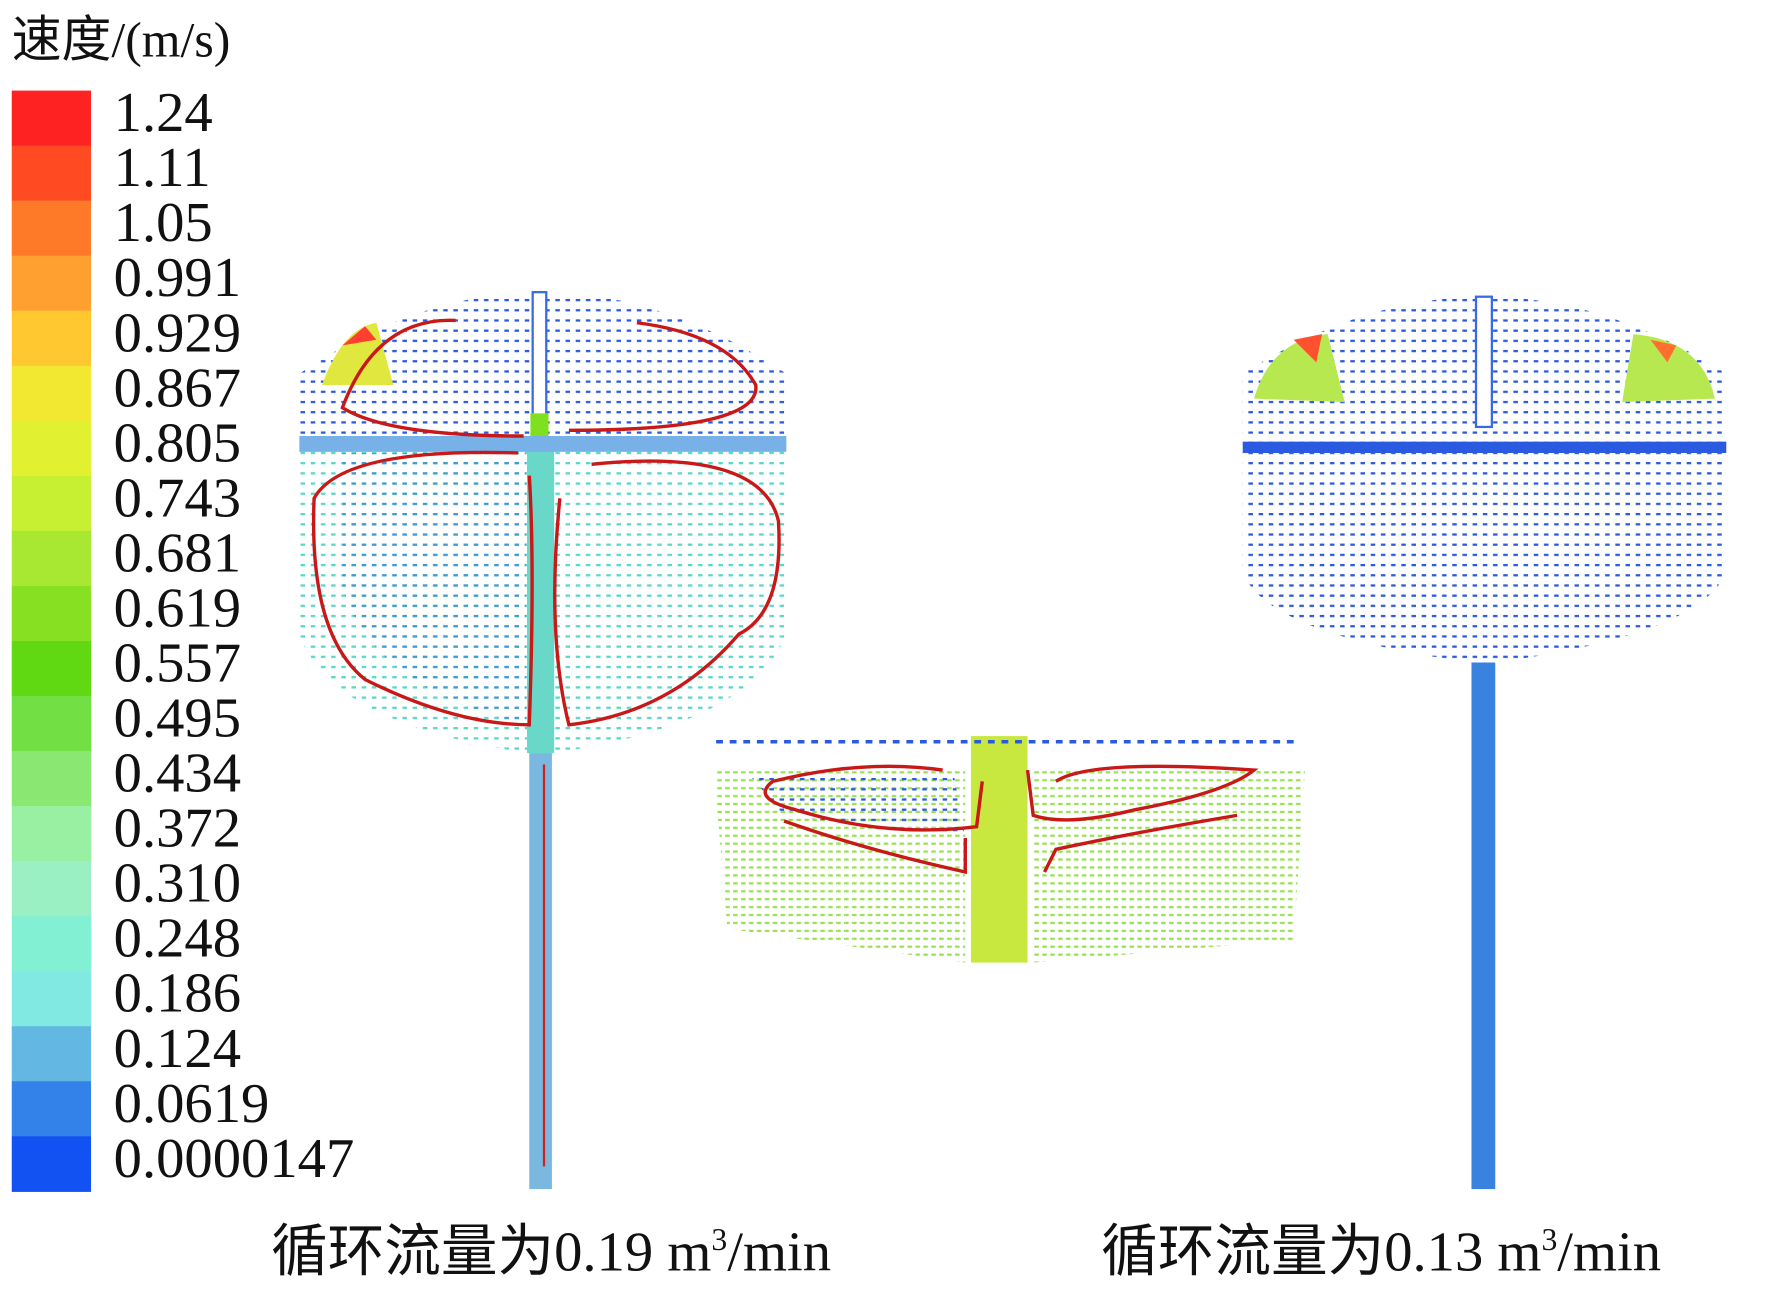  Describe the element at coordinates (177, 553) in the screenshot. I see `legend-label: 0.681` at that location.